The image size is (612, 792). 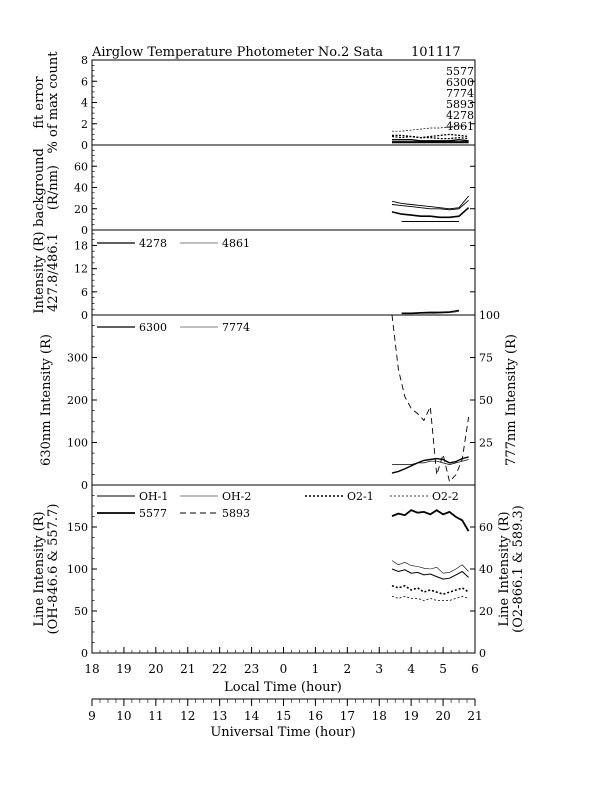 What do you see at coordinates (187, 669) in the screenshot?
I see `x-tick-label: 21` at bounding box center [187, 669].